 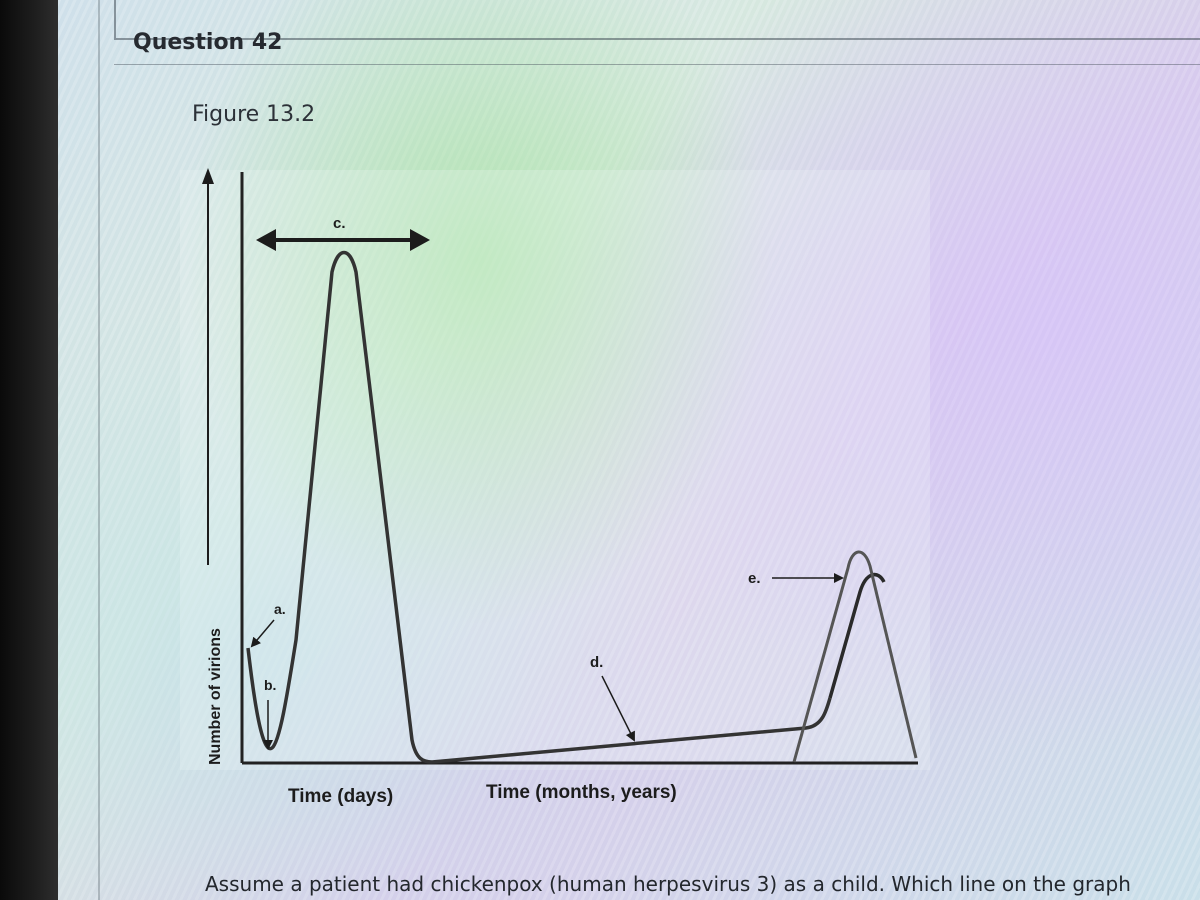 What do you see at coordinates (754, 578) in the screenshot?
I see `label-e: e.` at bounding box center [754, 578].